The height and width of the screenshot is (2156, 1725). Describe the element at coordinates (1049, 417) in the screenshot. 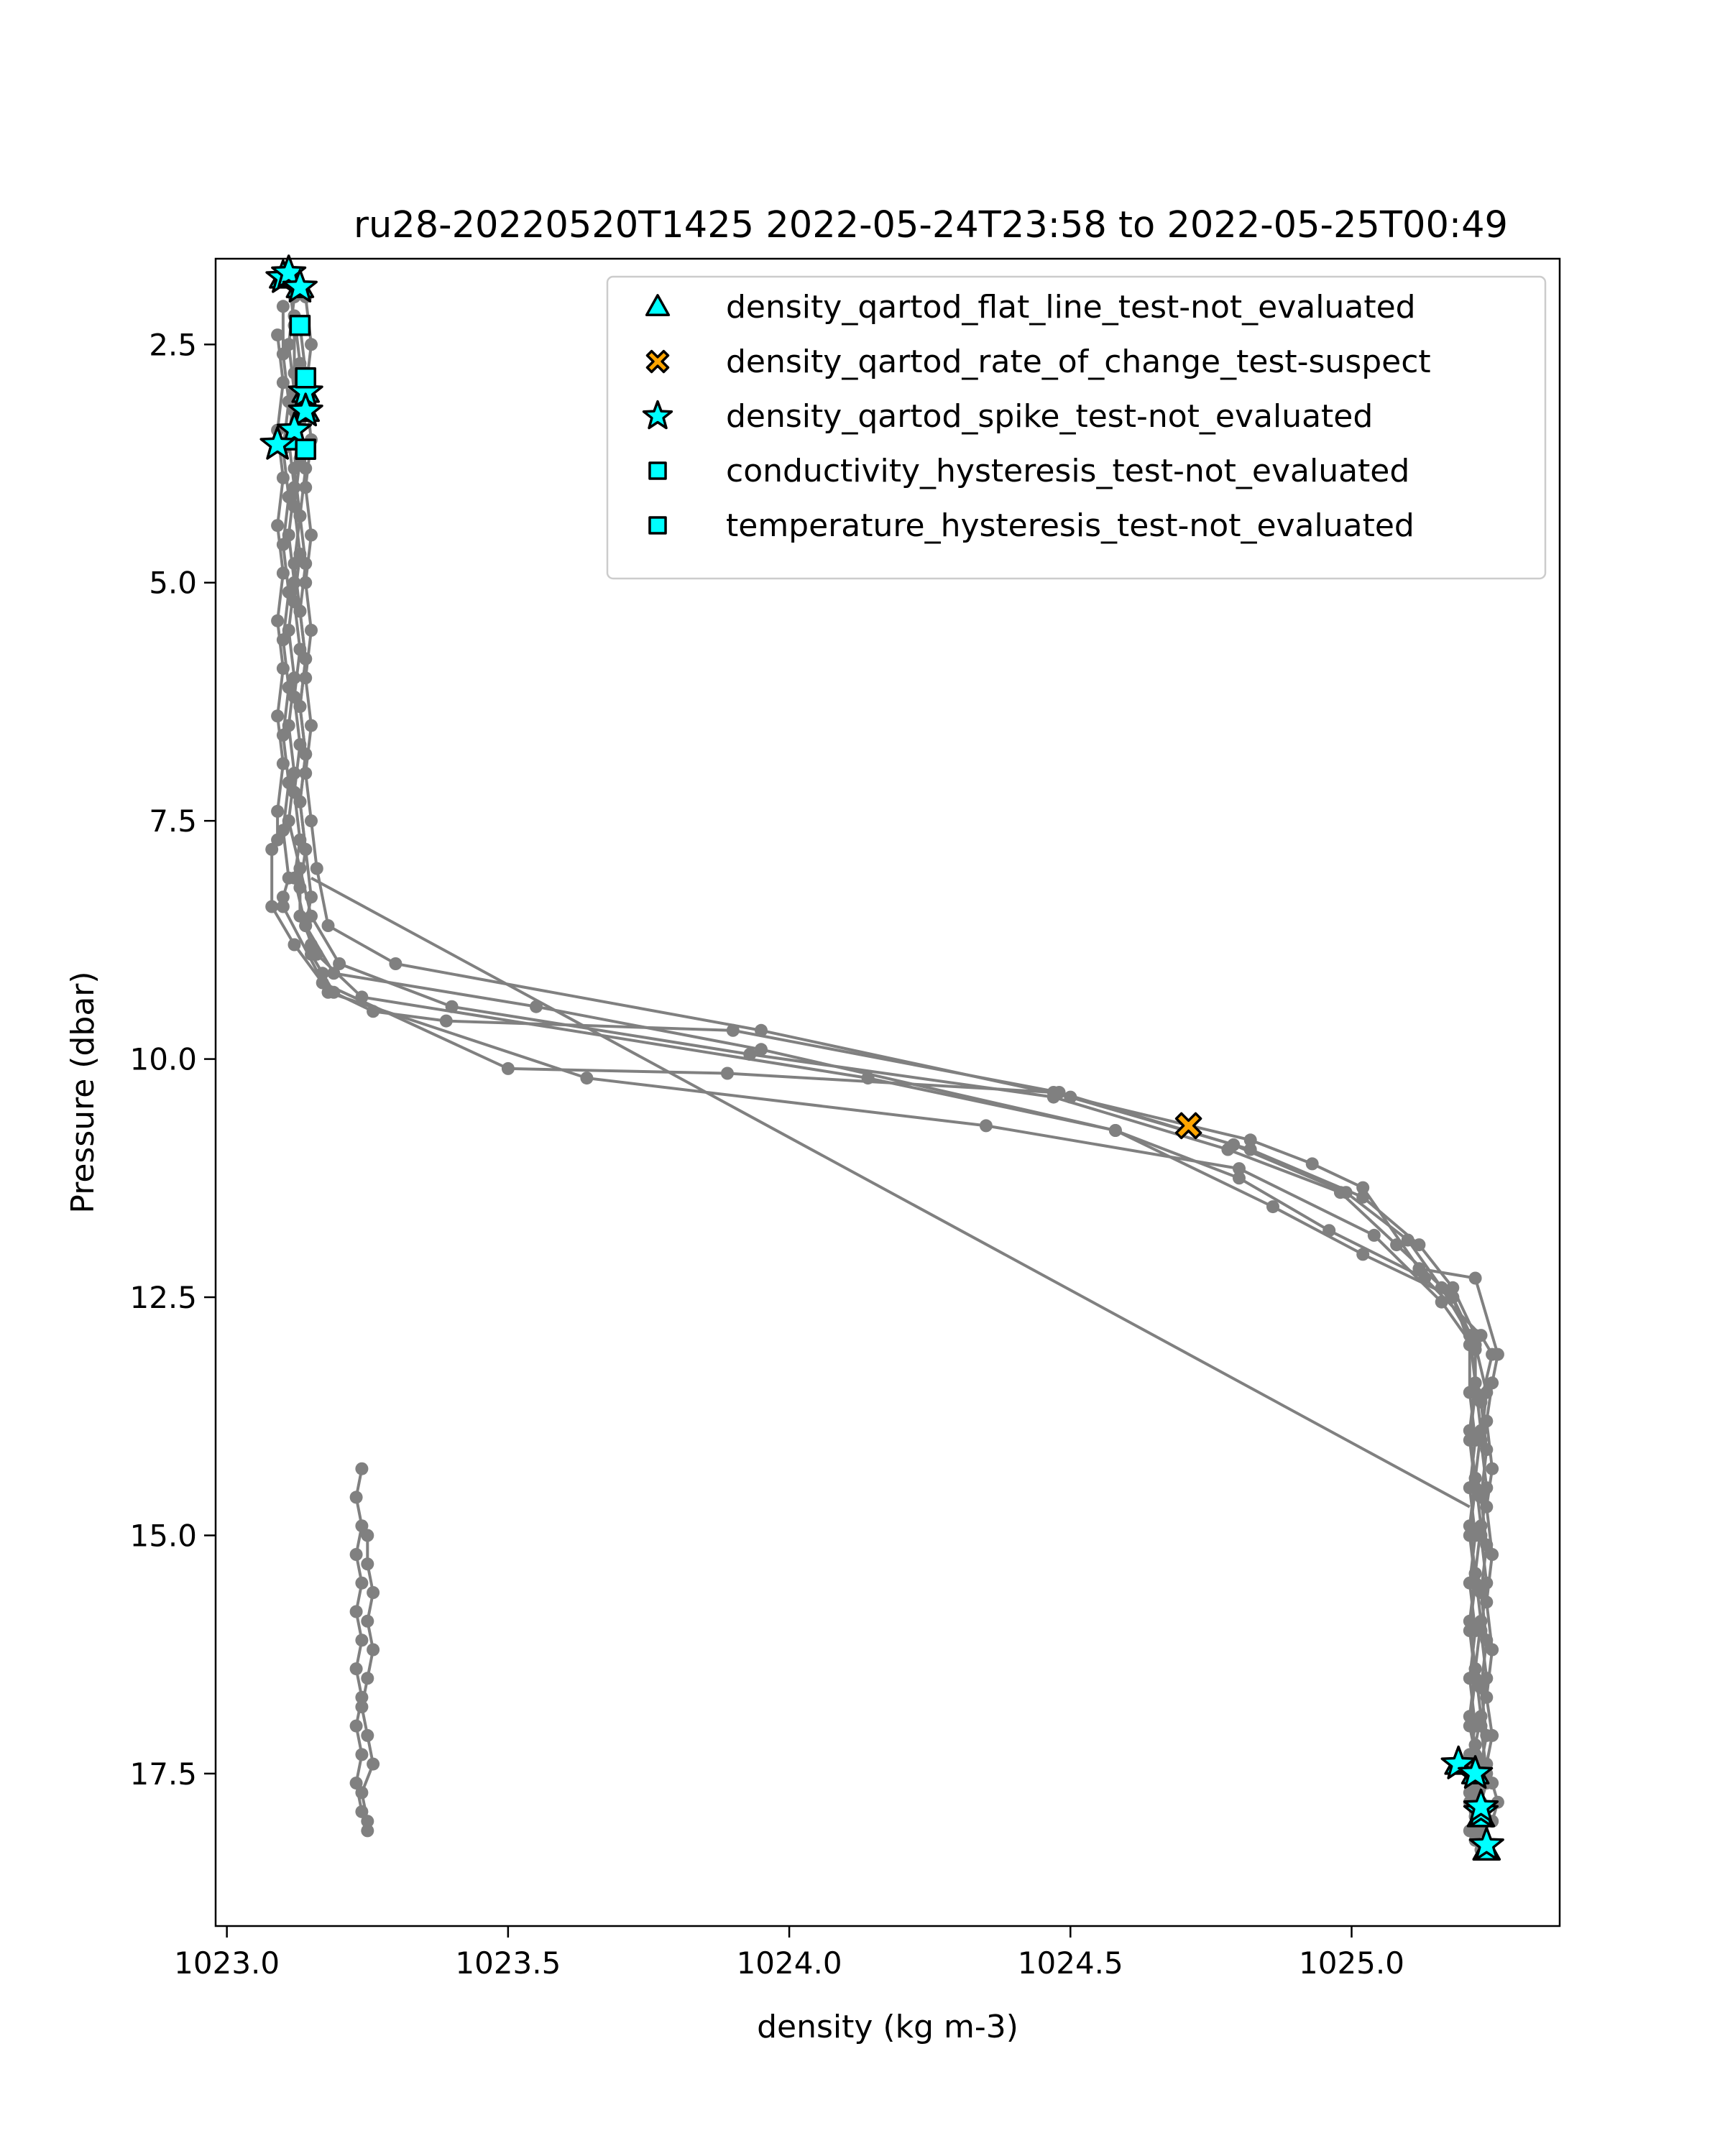

I see `legend-entry-label: density_qartod_spike_test-not_evaluated` at that location.